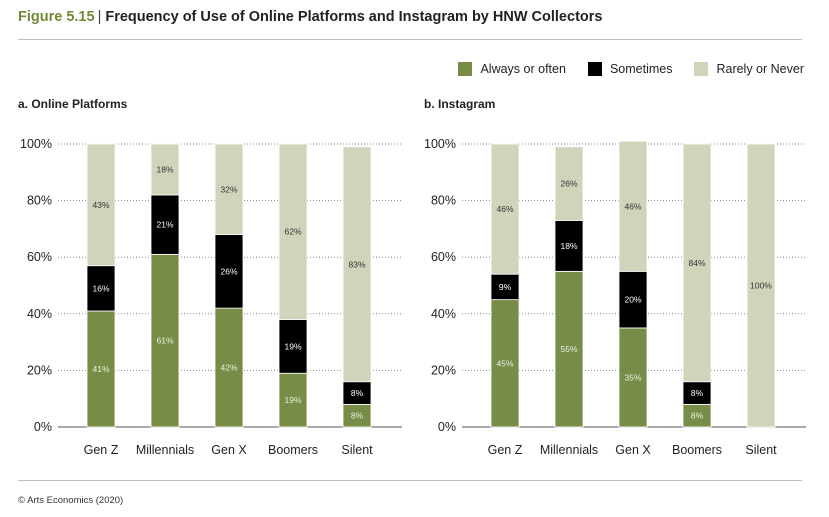 The width and height of the screenshot is (829, 517). What do you see at coordinates (505, 450) in the screenshot?
I see `x-tick-label-instagram-0: Gen Z` at bounding box center [505, 450].